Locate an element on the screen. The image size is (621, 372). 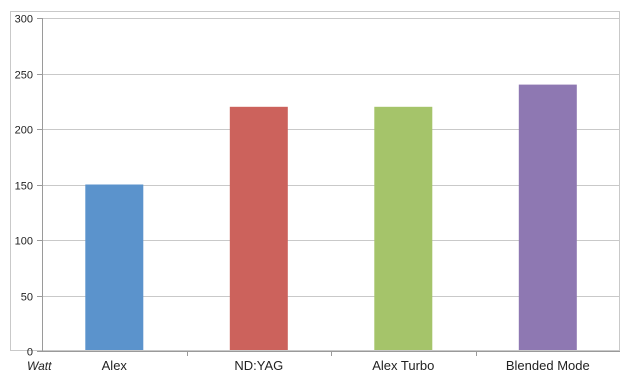
y-tick-label: 0 is located at coordinates (30, 353).